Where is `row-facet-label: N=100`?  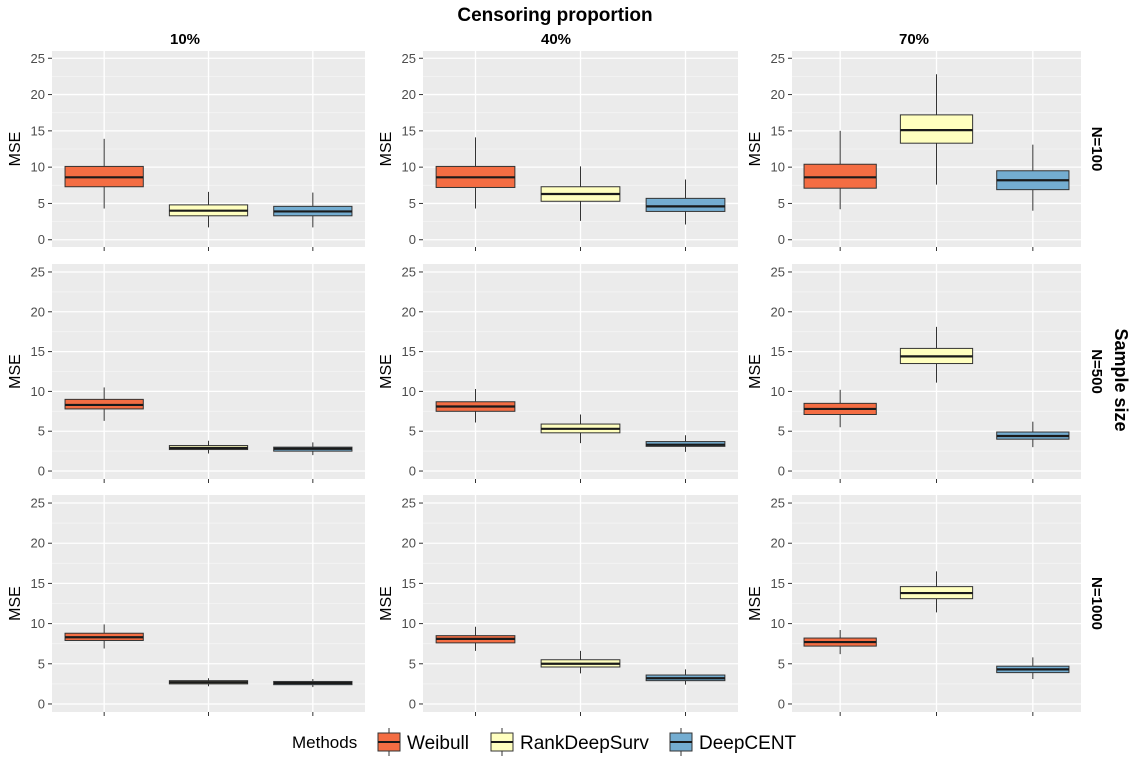
row-facet-label: N=100 is located at coordinates (1096, 149).